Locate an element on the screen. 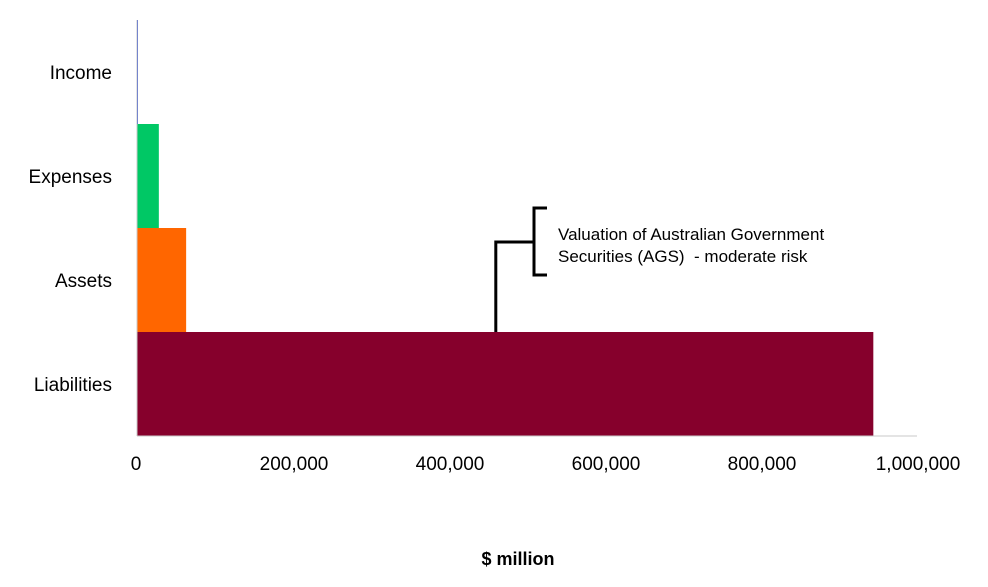  category-label-income: Income is located at coordinates (81, 73).